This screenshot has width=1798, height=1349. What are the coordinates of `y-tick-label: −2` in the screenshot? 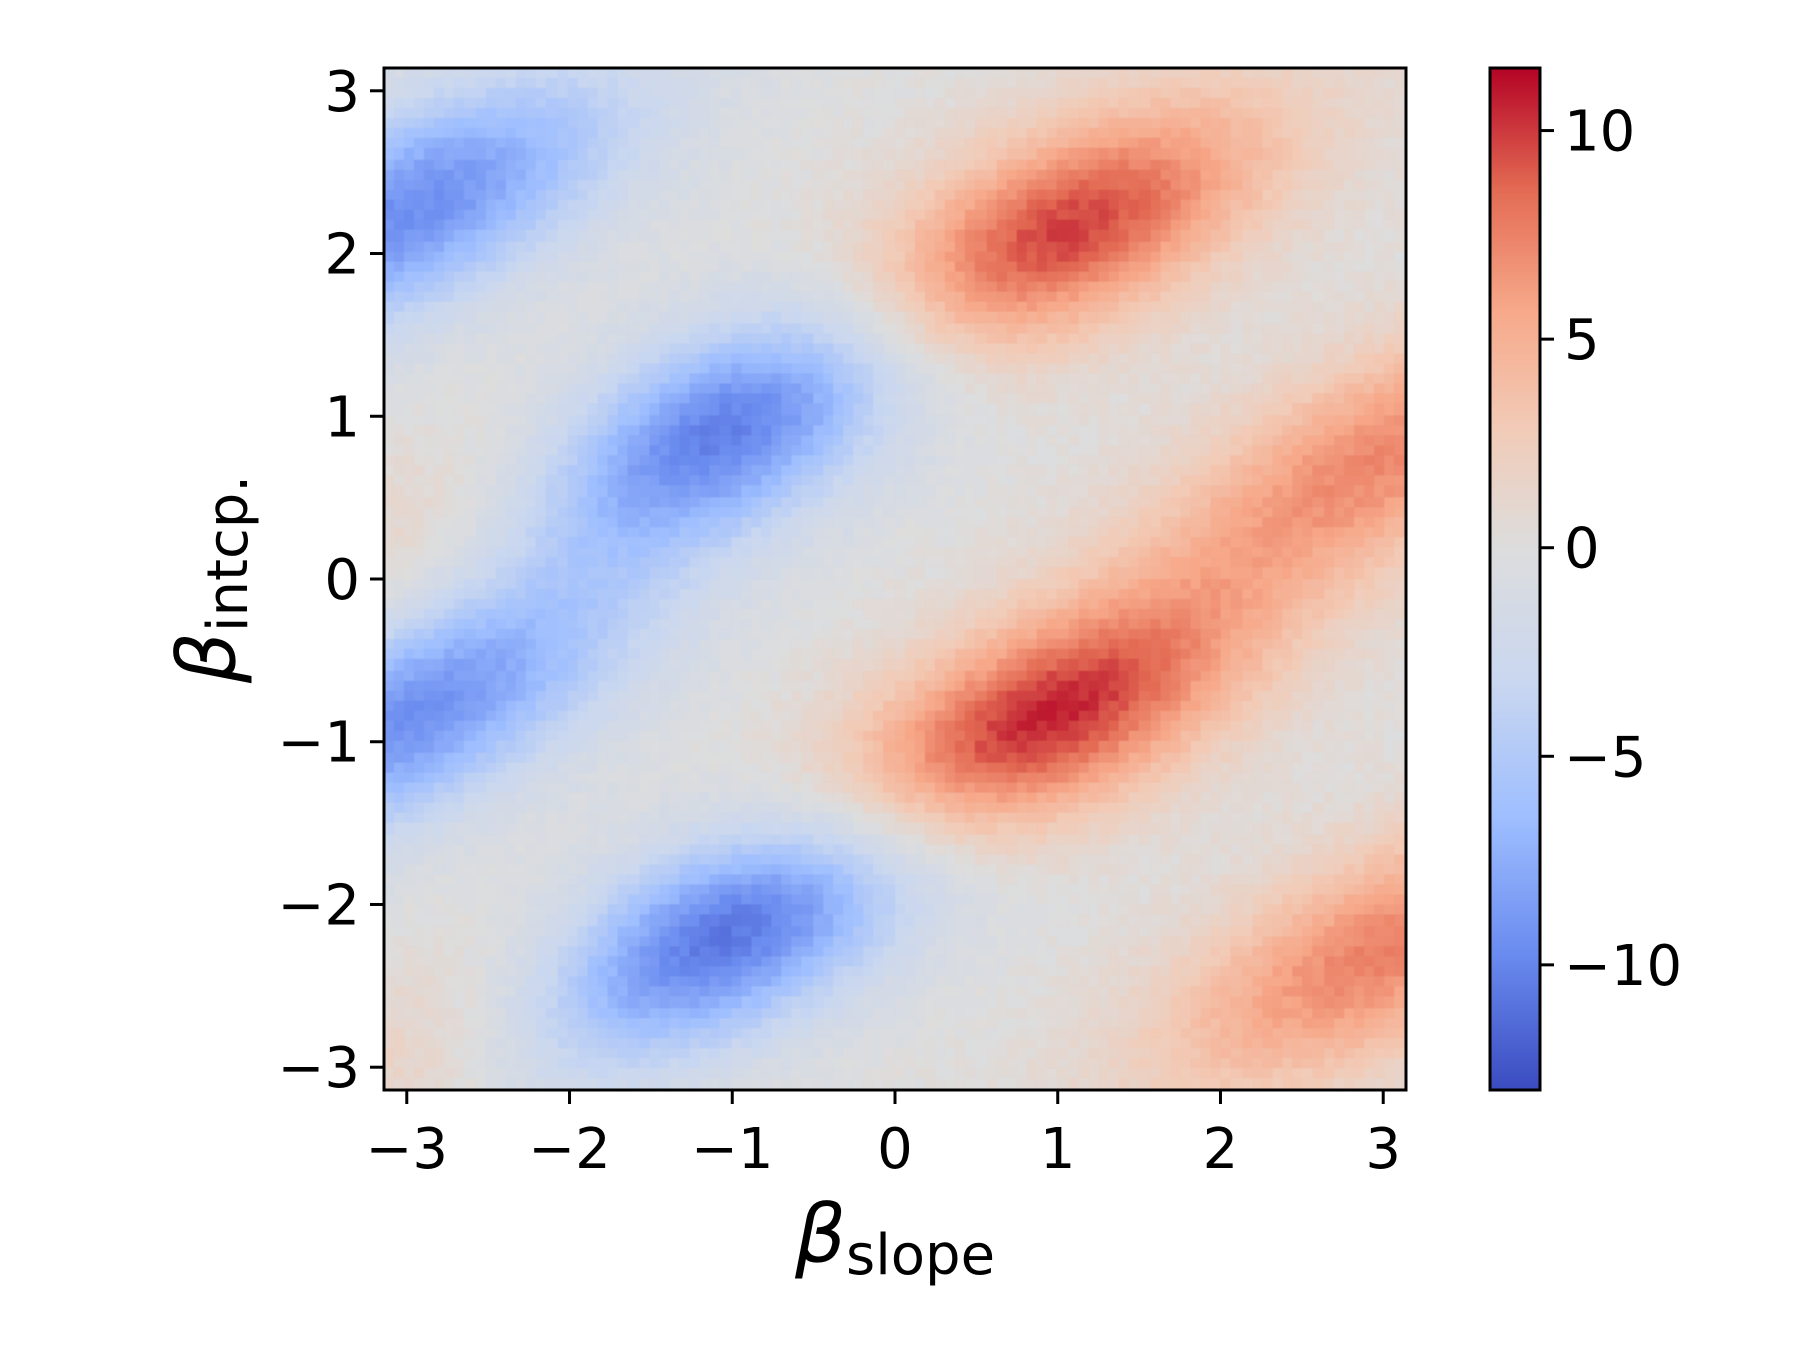 It's located at (318, 905).